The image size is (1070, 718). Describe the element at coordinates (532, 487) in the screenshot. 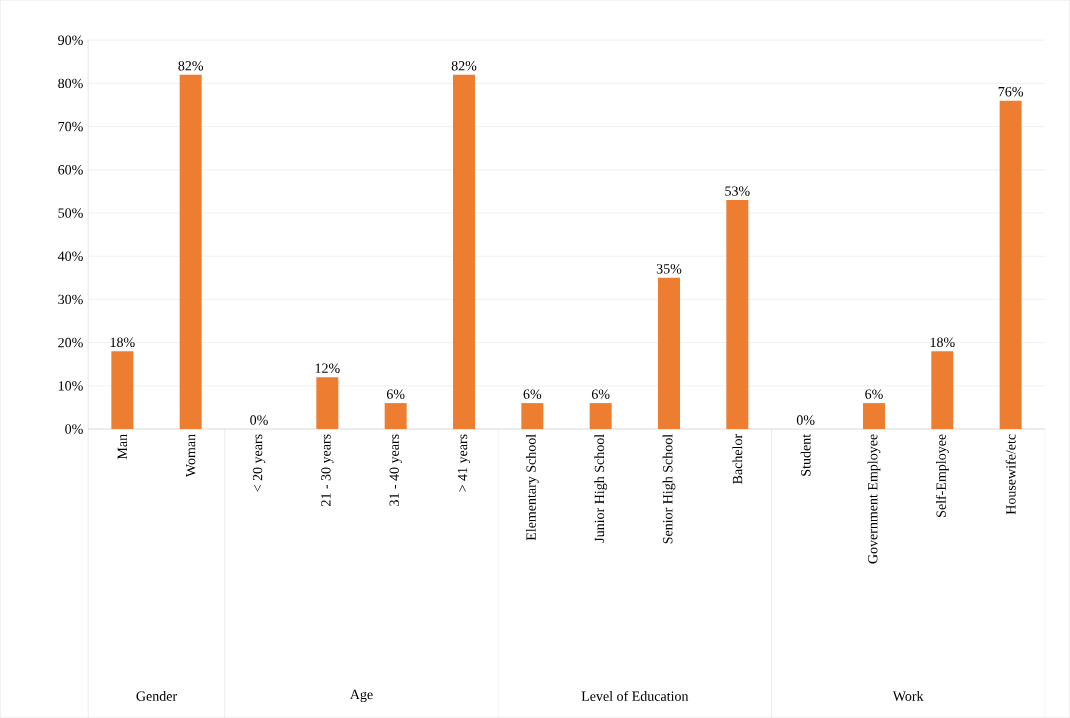

I see `x-tick-label: Elementary School` at that location.